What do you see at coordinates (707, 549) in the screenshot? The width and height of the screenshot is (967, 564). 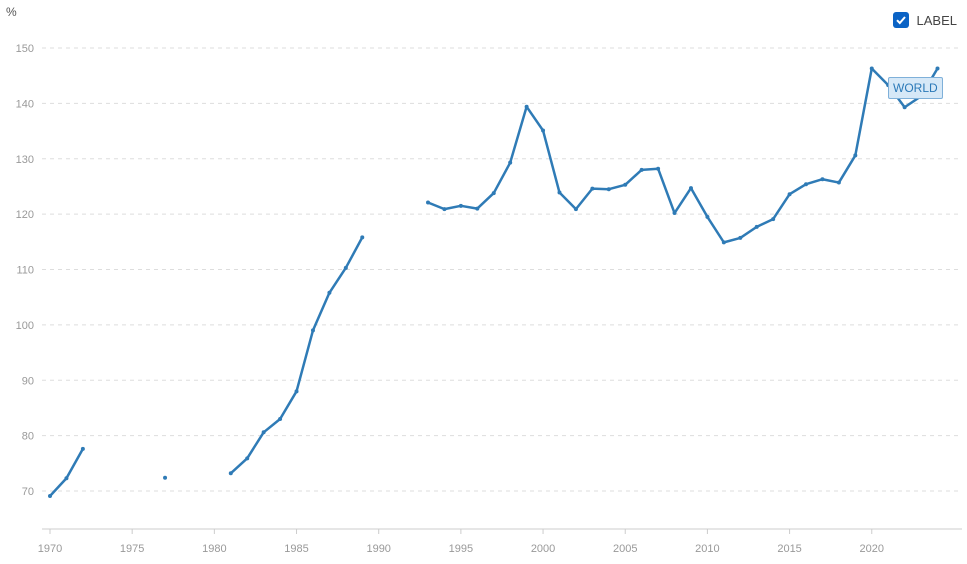 I see `x-tick-label: 2010` at bounding box center [707, 549].